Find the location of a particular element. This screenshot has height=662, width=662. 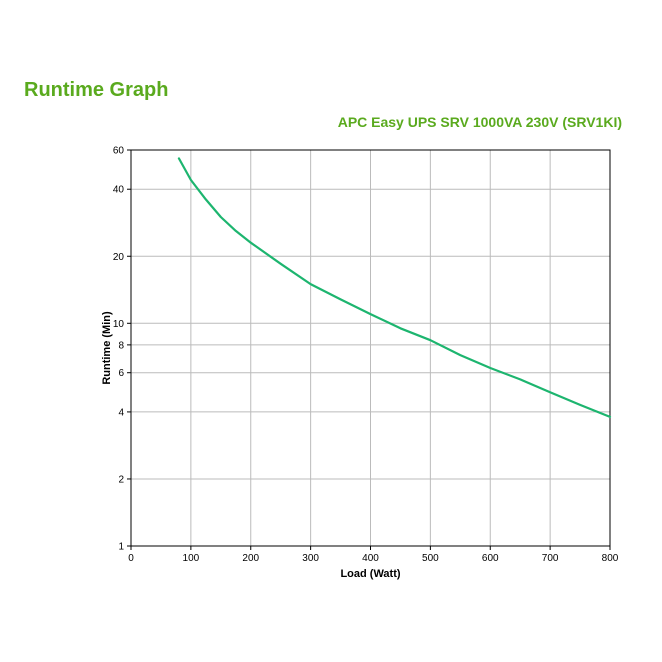

y-axis-title: Runtime (Min) is located at coordinates (107, 348).